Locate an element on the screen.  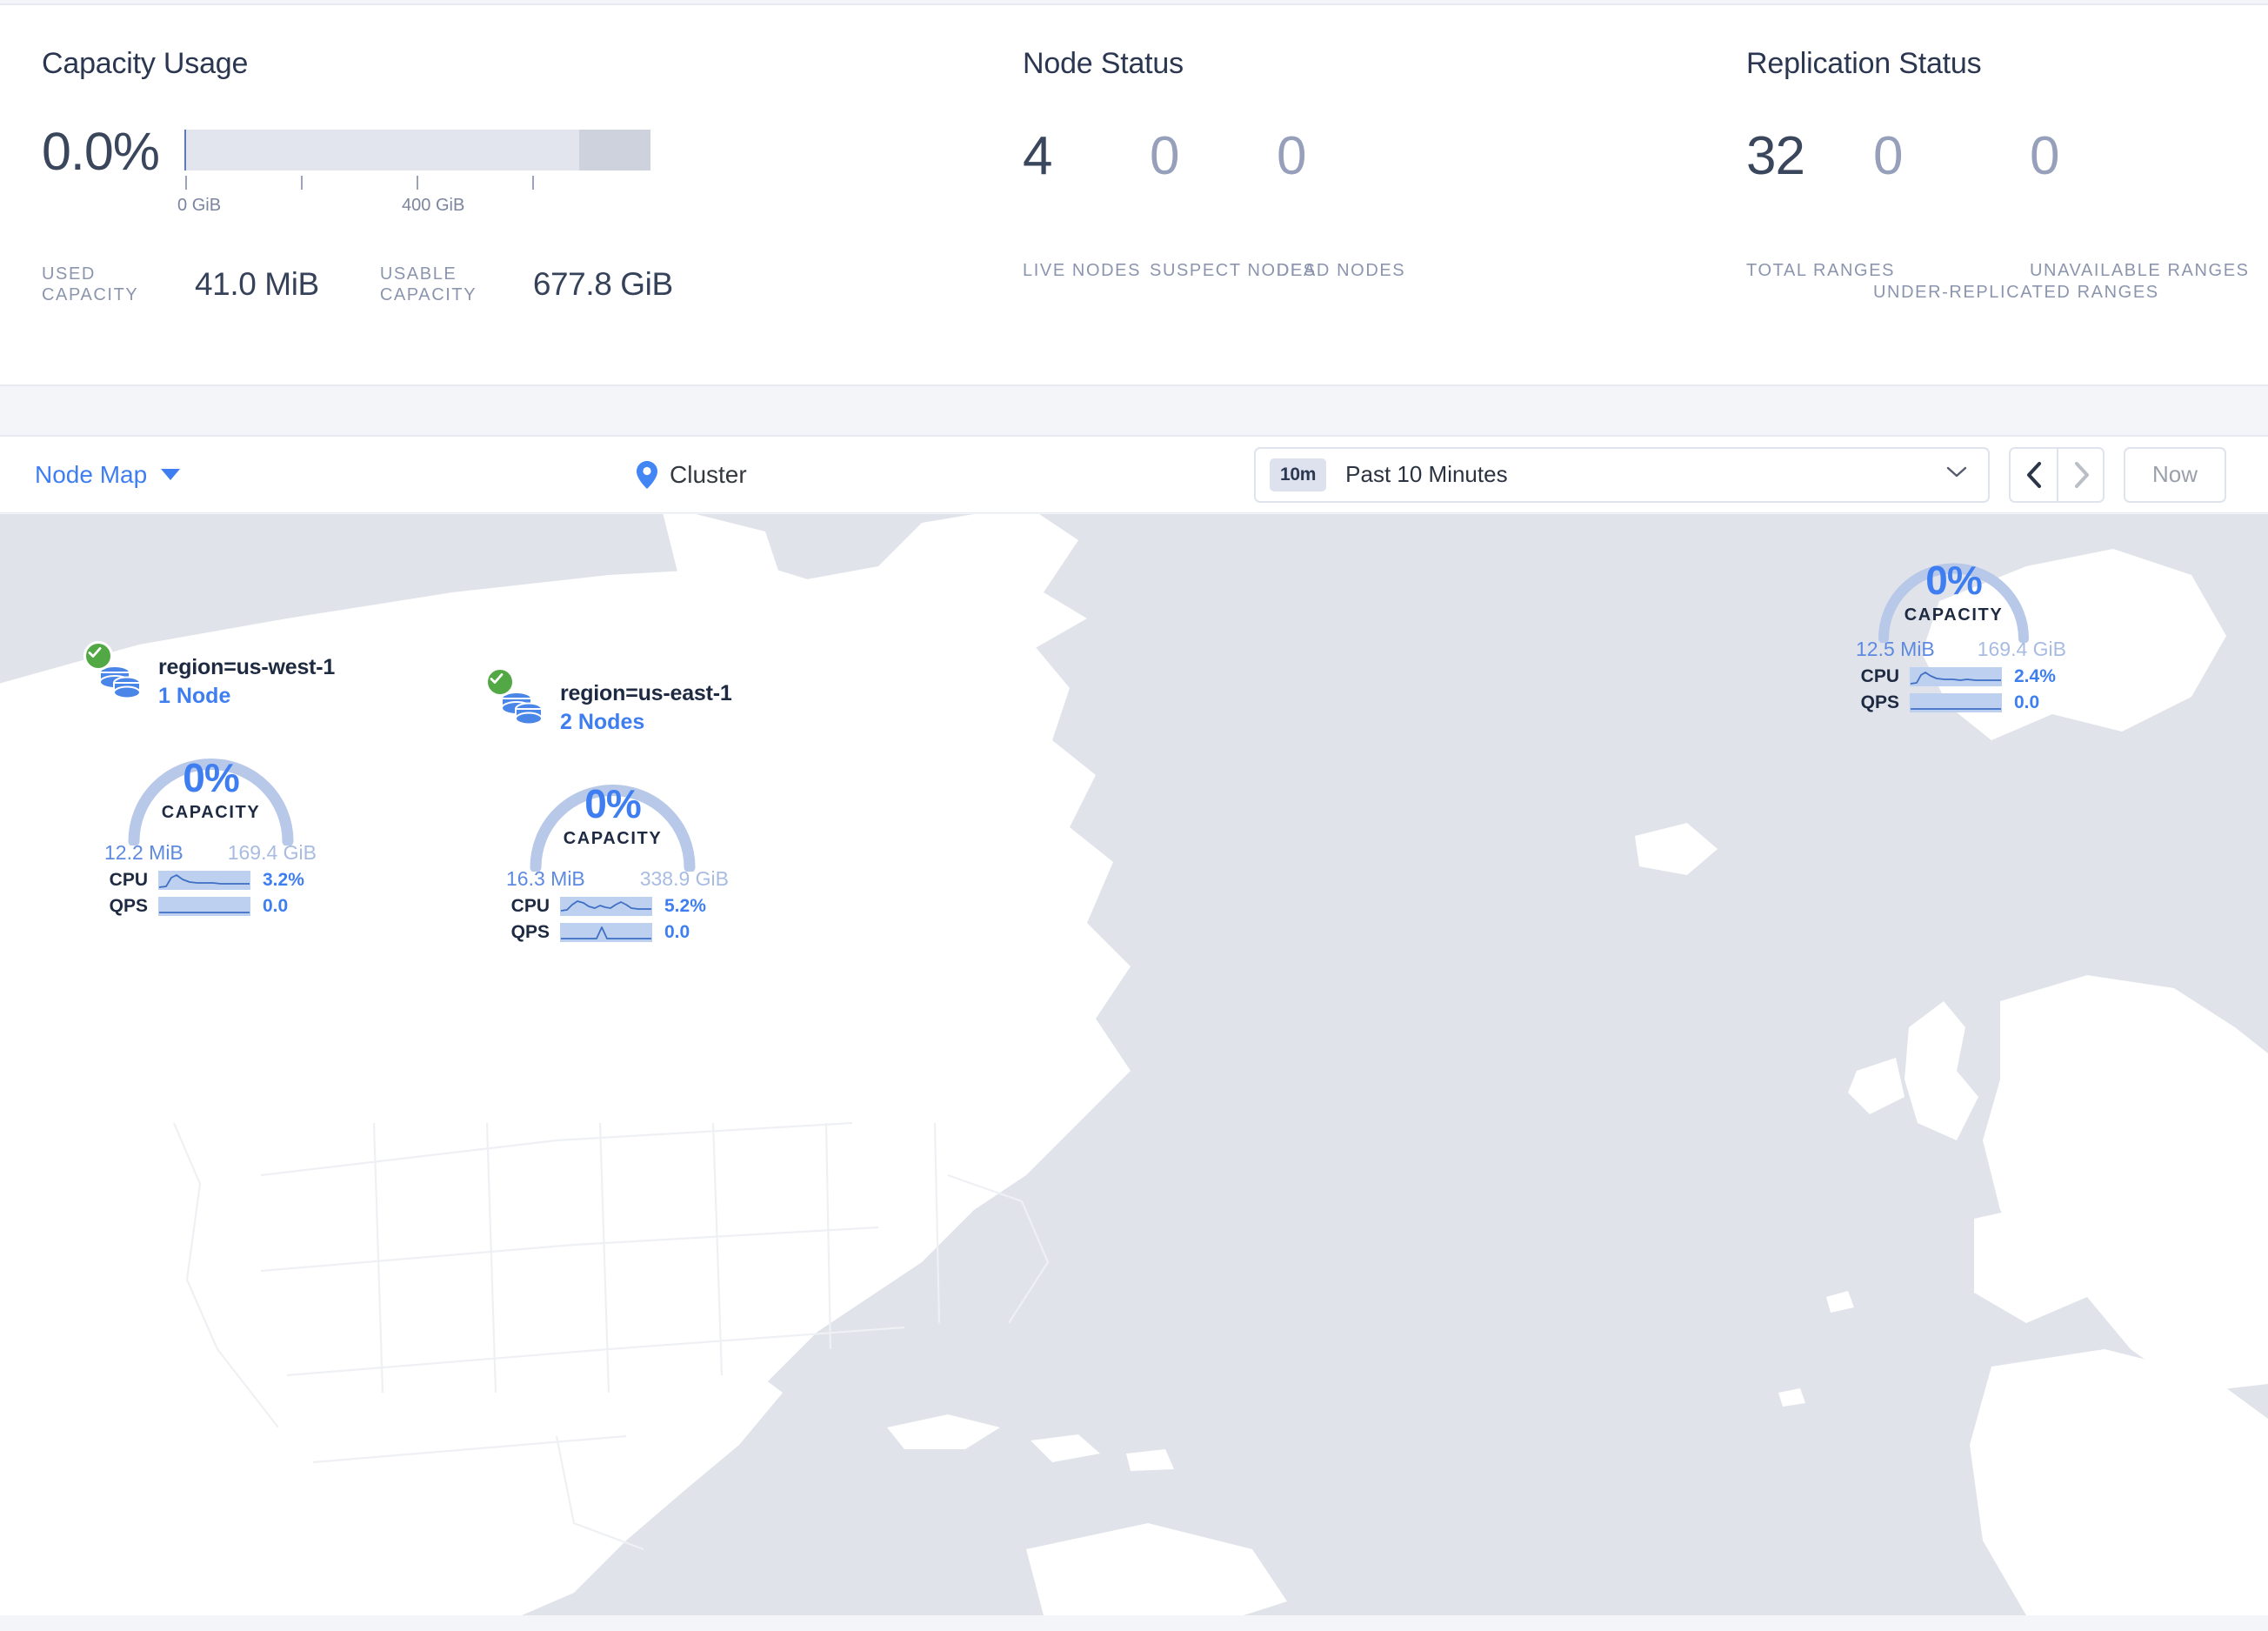
page-footer-strip is located at coordinates (1134, 1623).